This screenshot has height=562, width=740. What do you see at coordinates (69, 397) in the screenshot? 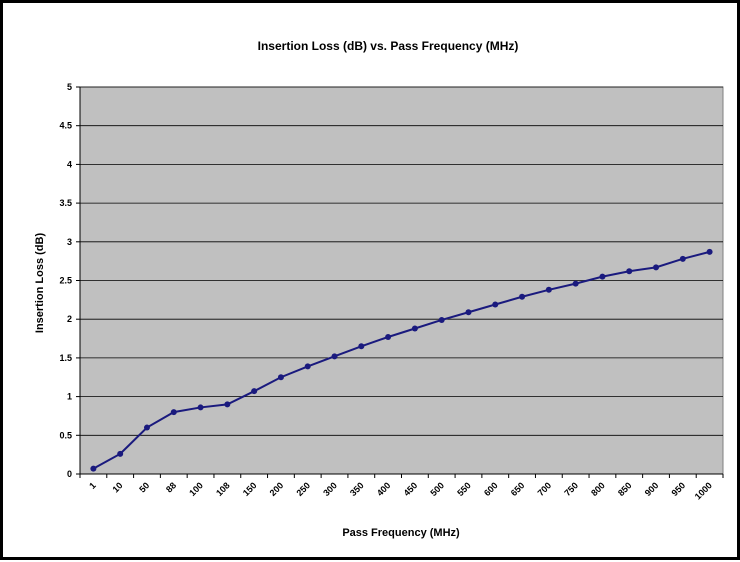
I see `y-tick-label: 1` at bounding box center [69, 397].